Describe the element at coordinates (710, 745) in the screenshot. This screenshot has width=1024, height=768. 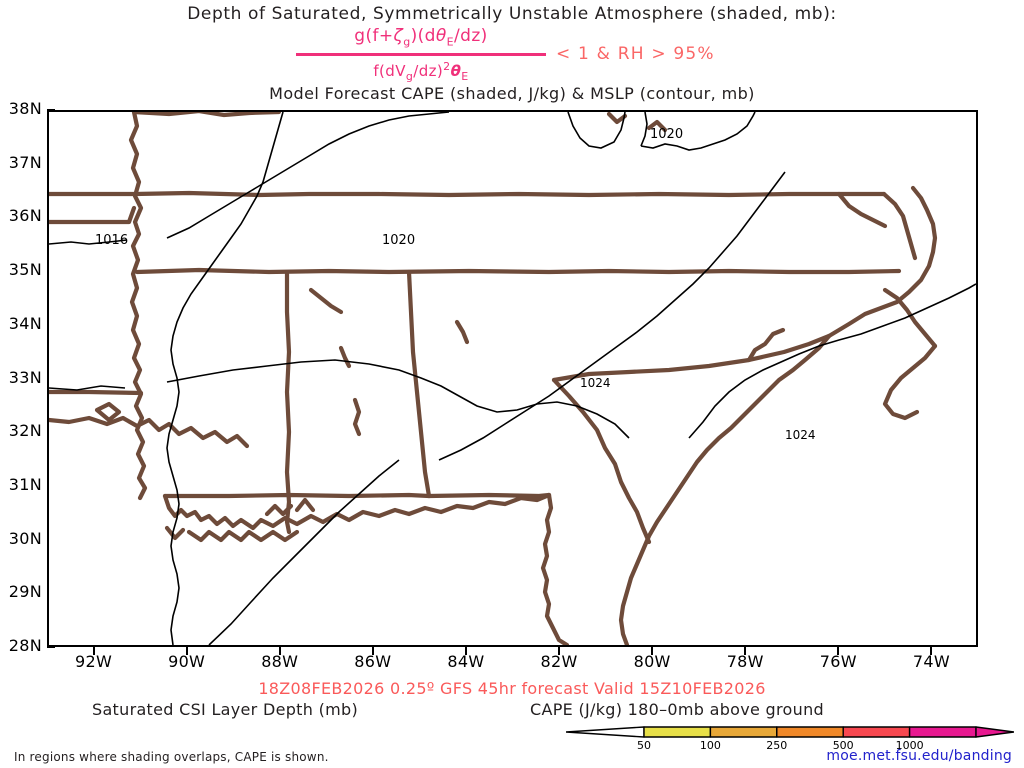
I see `colorbar-tick-label: 100` at that location.